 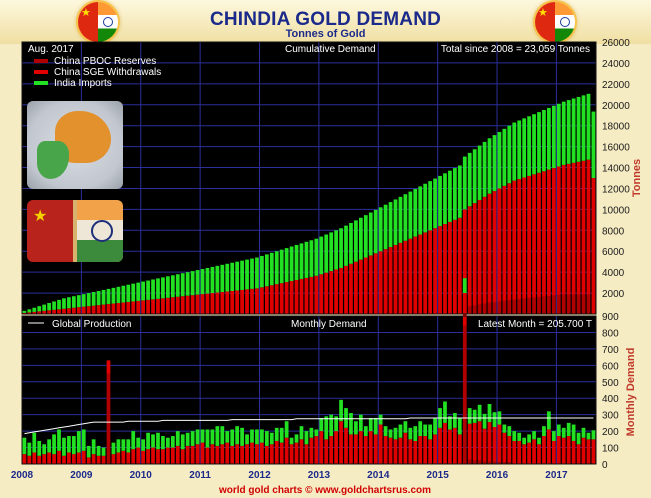 What do you see at coordinates (200, 475) in the screenshot?
I see `x-tick-label: 2011` at bounding box center [200, 475].